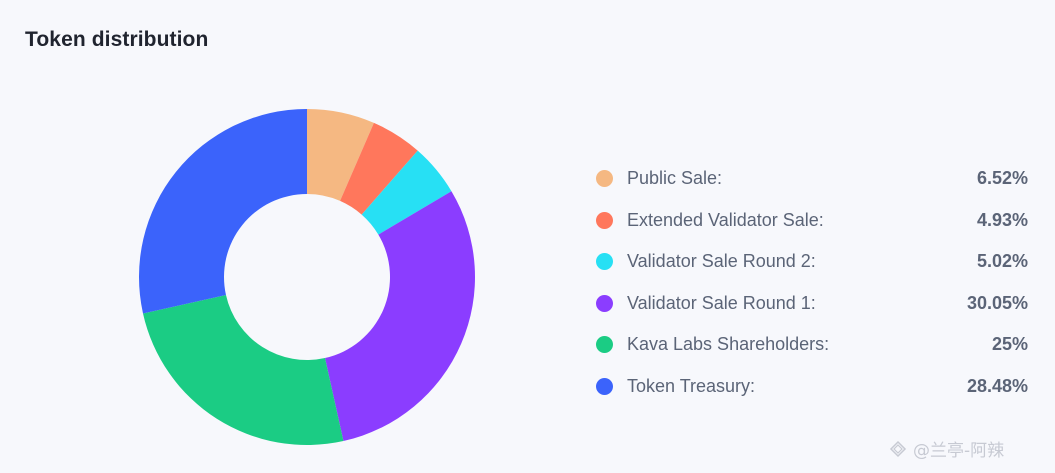 This screenshot has height=473, width=1055. I want to click on legend-label: Validator Sale Round 1:, so click(721, 302).